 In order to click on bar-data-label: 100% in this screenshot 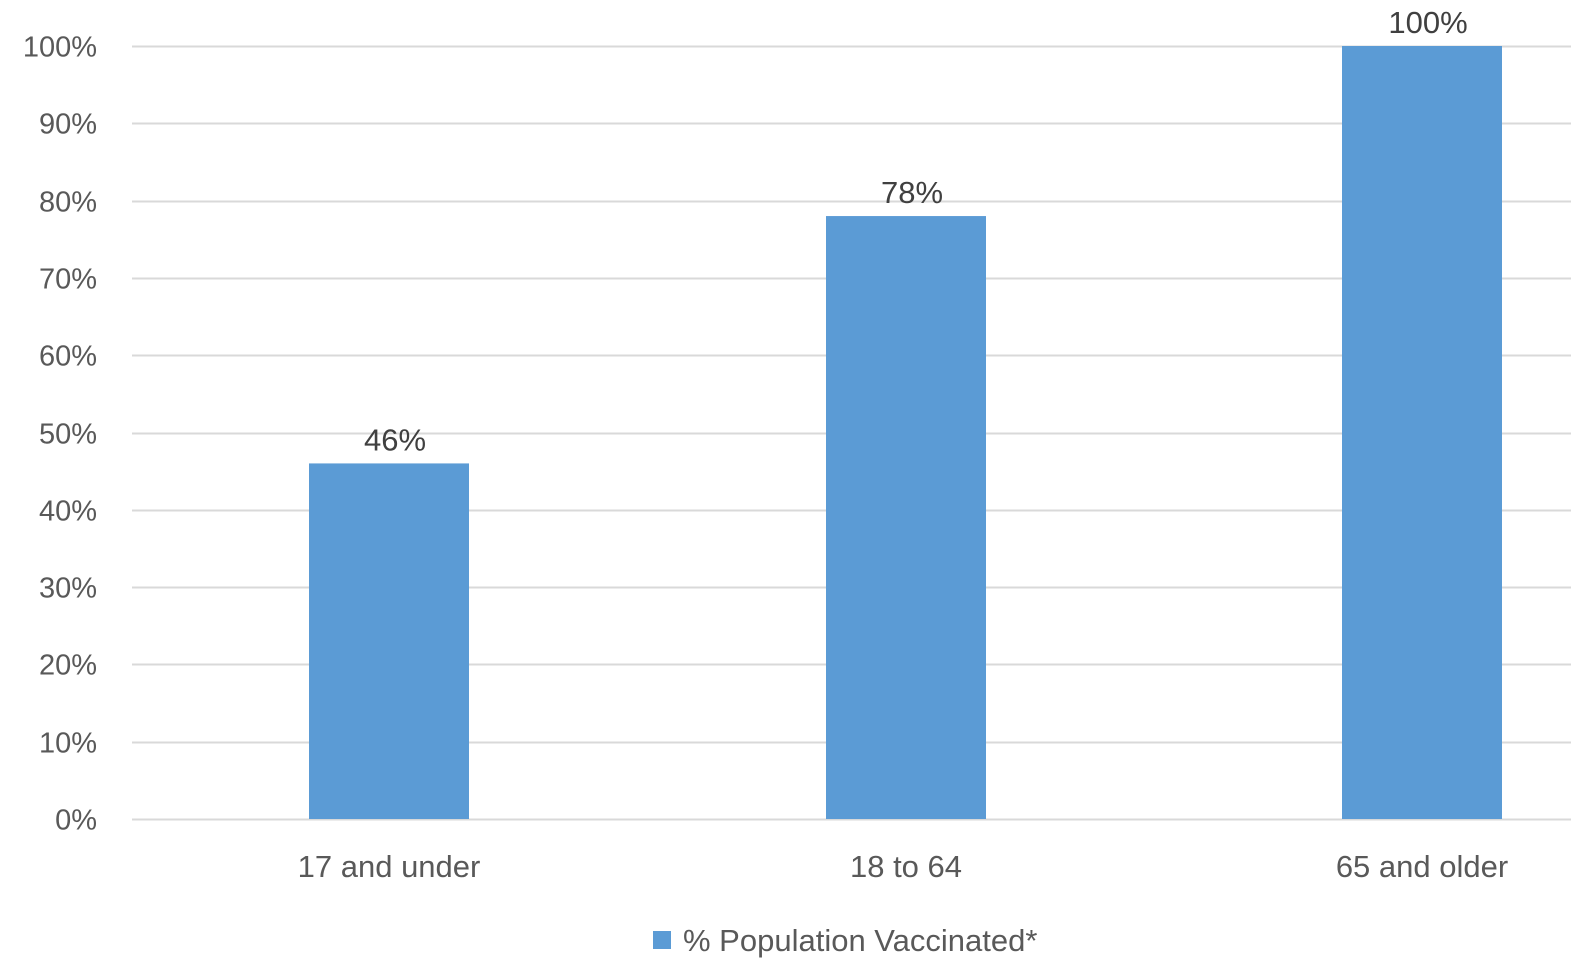, I will do `click(1427, 22)`.